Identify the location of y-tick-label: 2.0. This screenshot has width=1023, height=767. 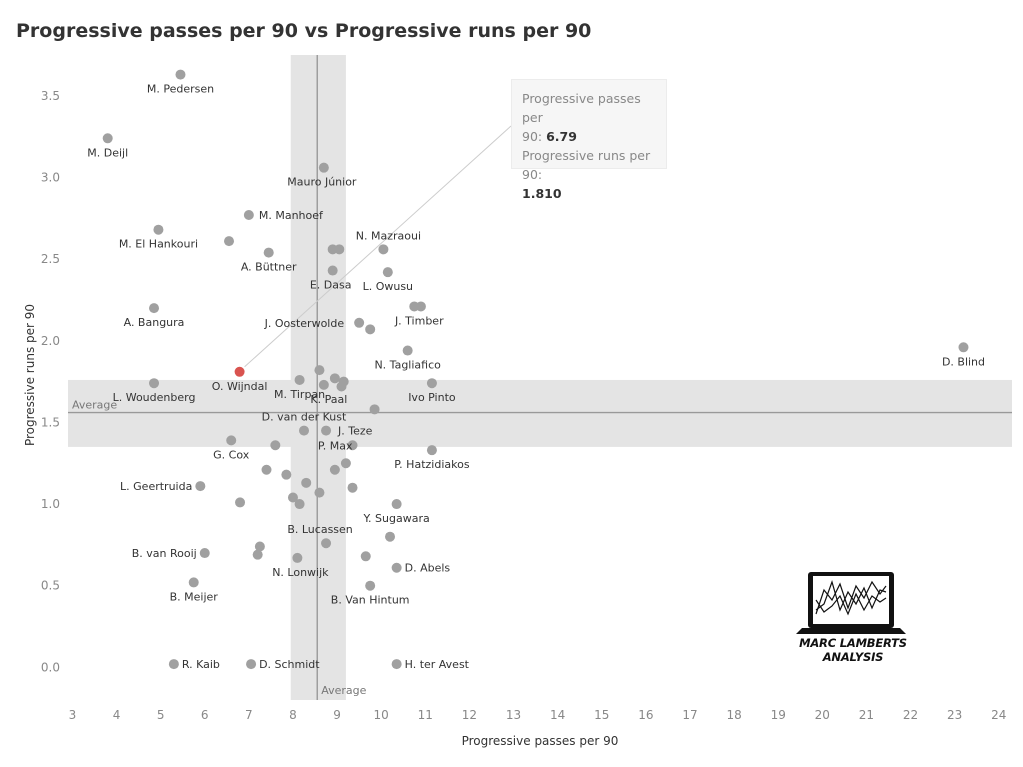
(50, 341).